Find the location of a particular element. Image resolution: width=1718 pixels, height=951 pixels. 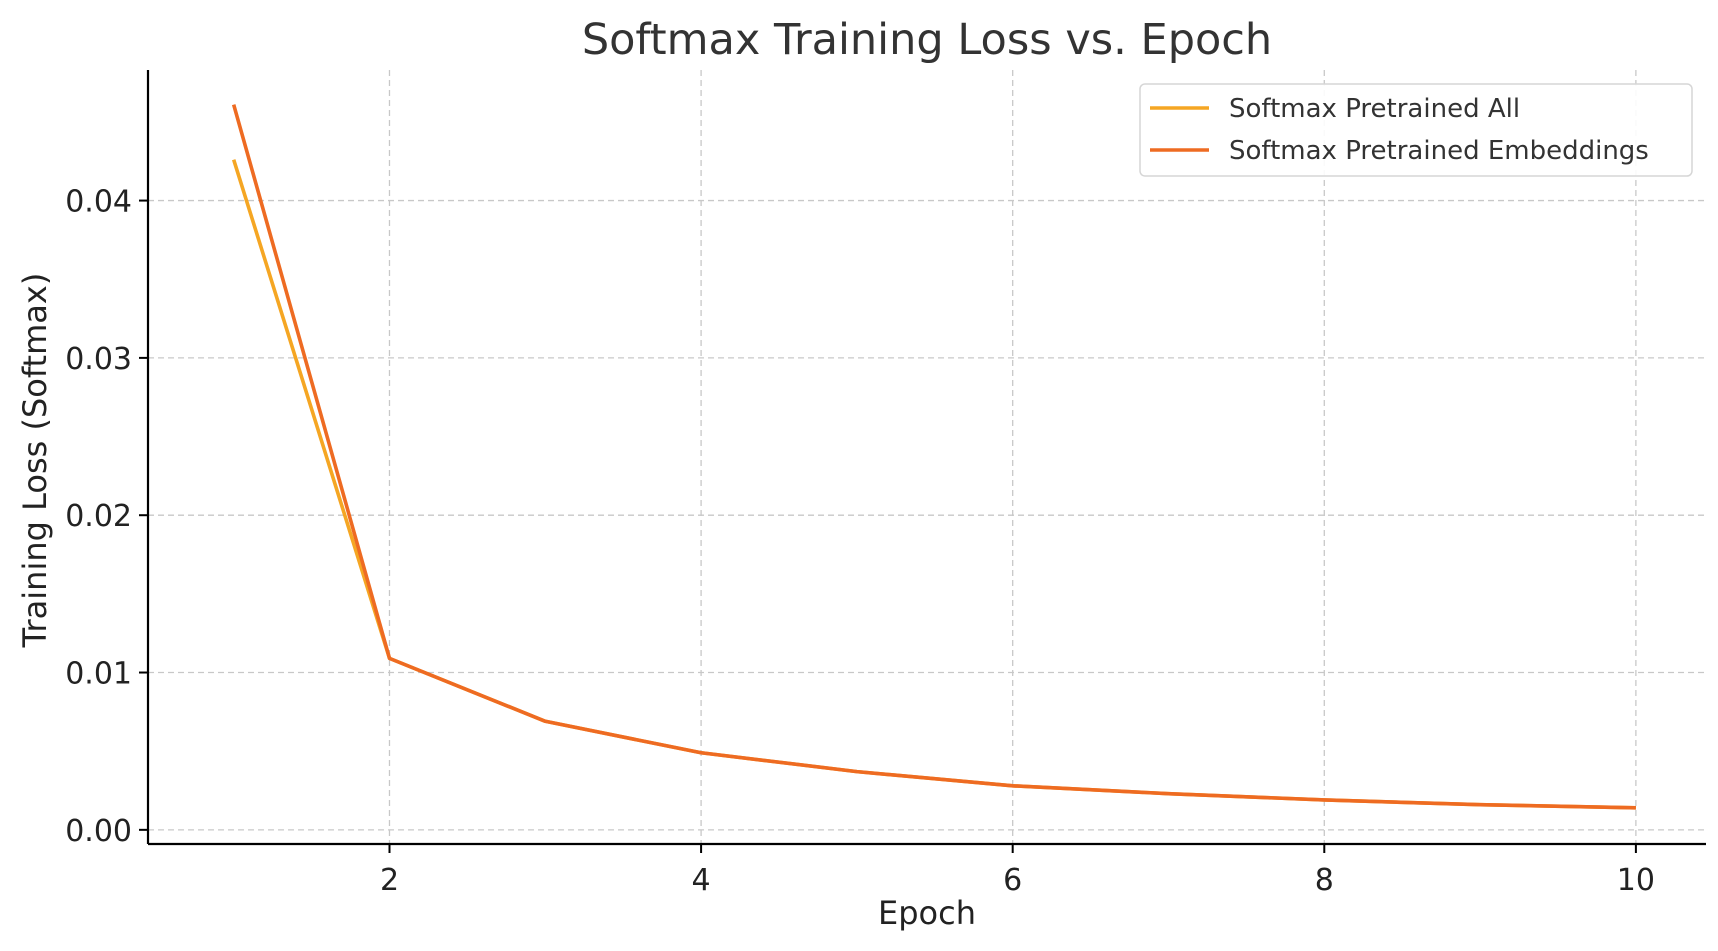

legend-box is located at coordinates (1416, 130).